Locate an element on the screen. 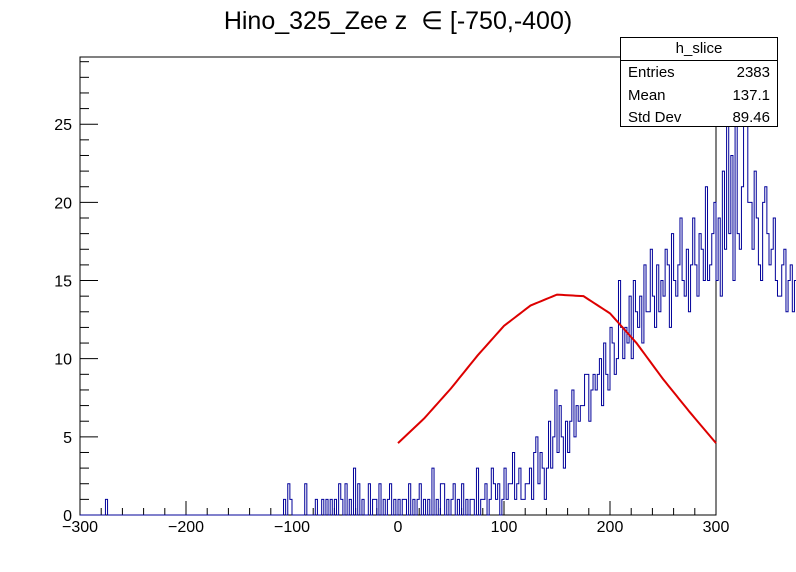 This screenshot has width=796, height=572. y-tick-label: 0 is located at coordinates (67, 516).